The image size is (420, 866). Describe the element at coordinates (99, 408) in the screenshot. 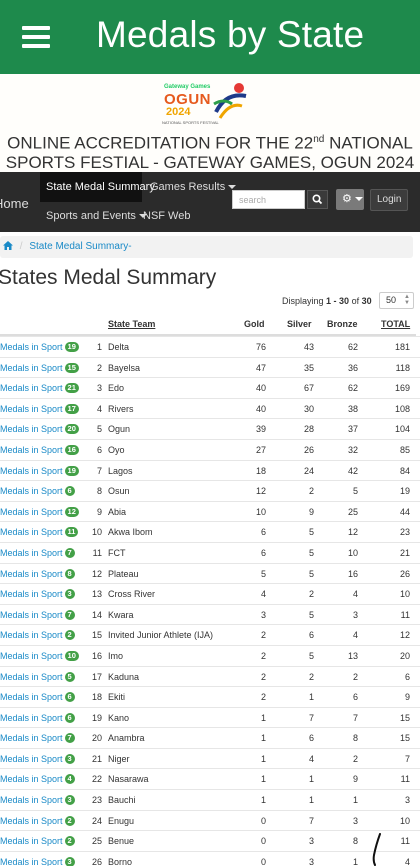

I see `rank-cell: 4` at that location.